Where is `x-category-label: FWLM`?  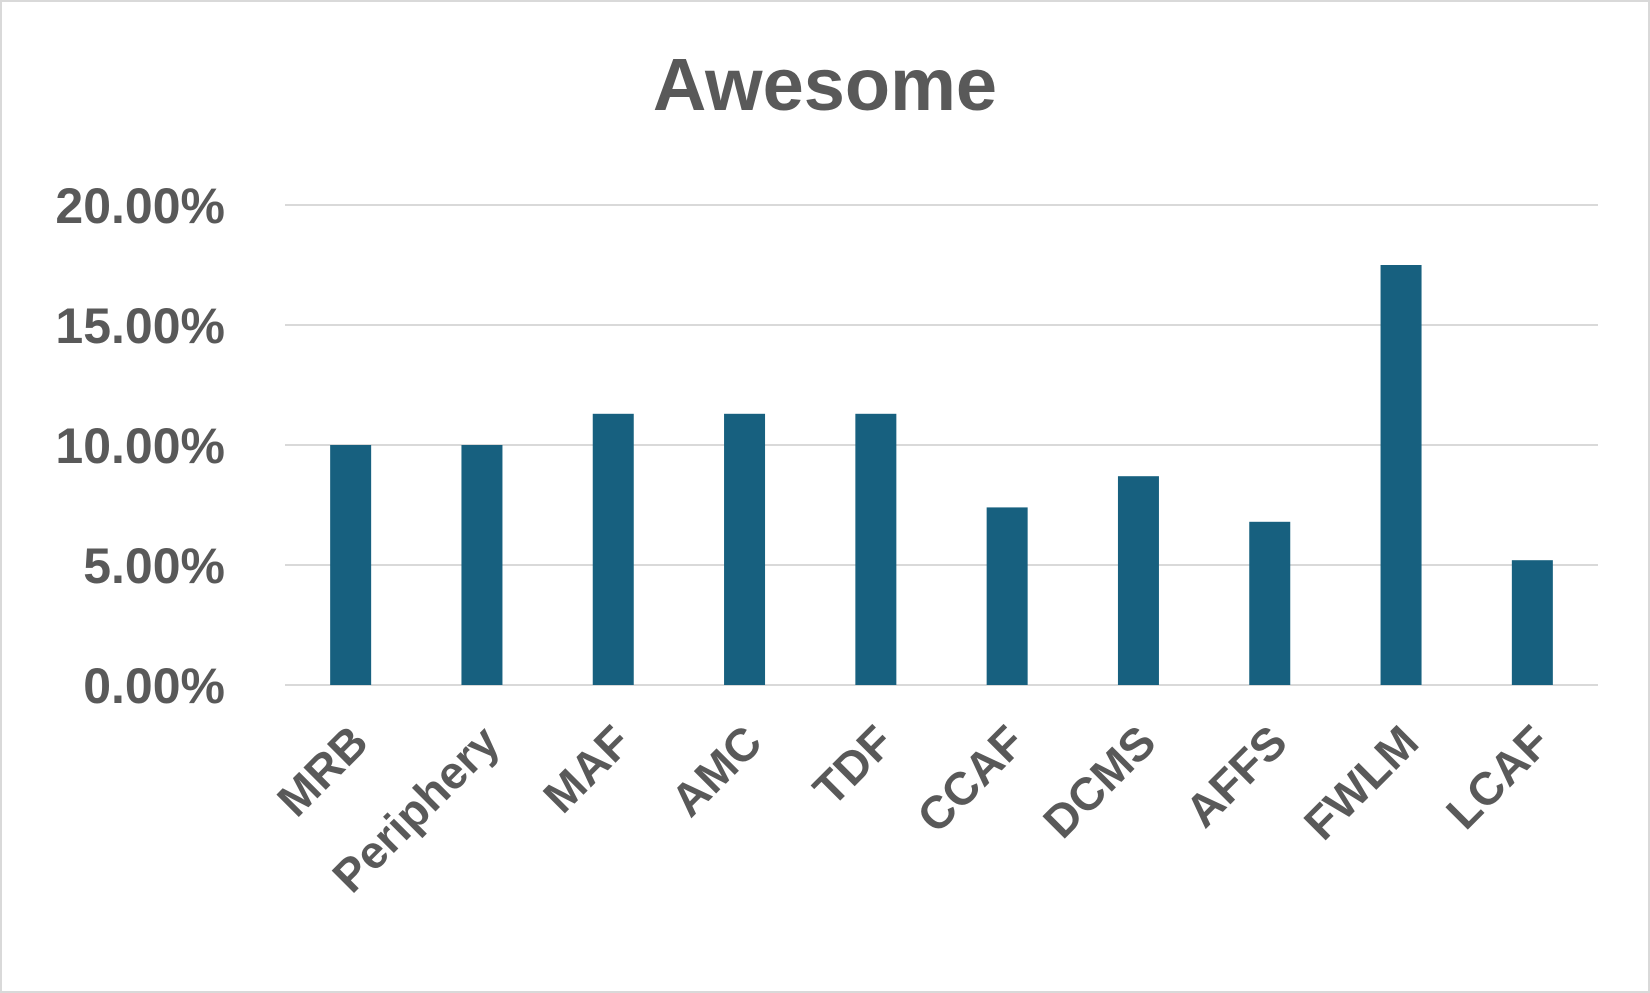 x-category-label: FWLM is located at coordinates (1361, 782).